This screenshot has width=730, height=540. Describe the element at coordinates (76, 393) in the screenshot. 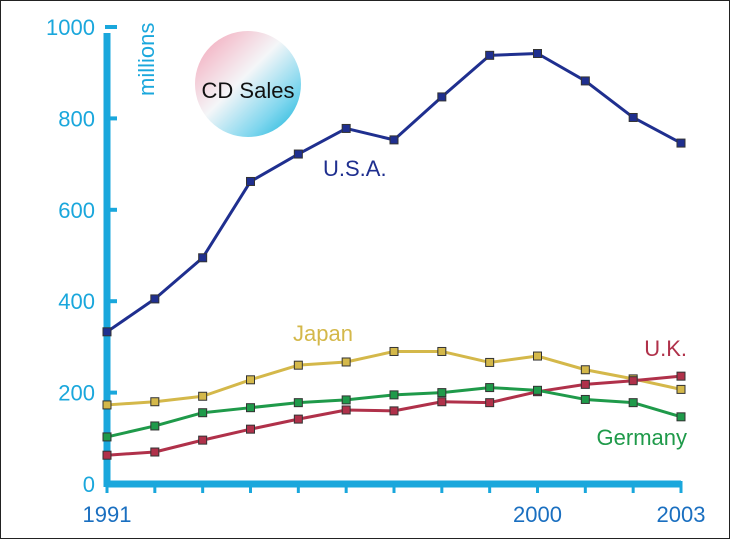

I see `y-tick-label: 200` at that location.